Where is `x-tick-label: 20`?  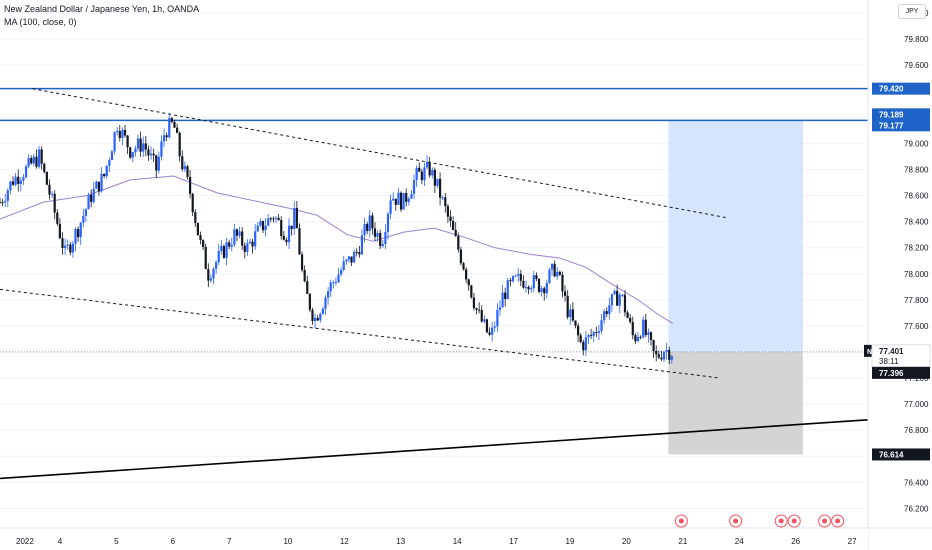
x-tick-label: 20 is located at coordinates (626, 541).